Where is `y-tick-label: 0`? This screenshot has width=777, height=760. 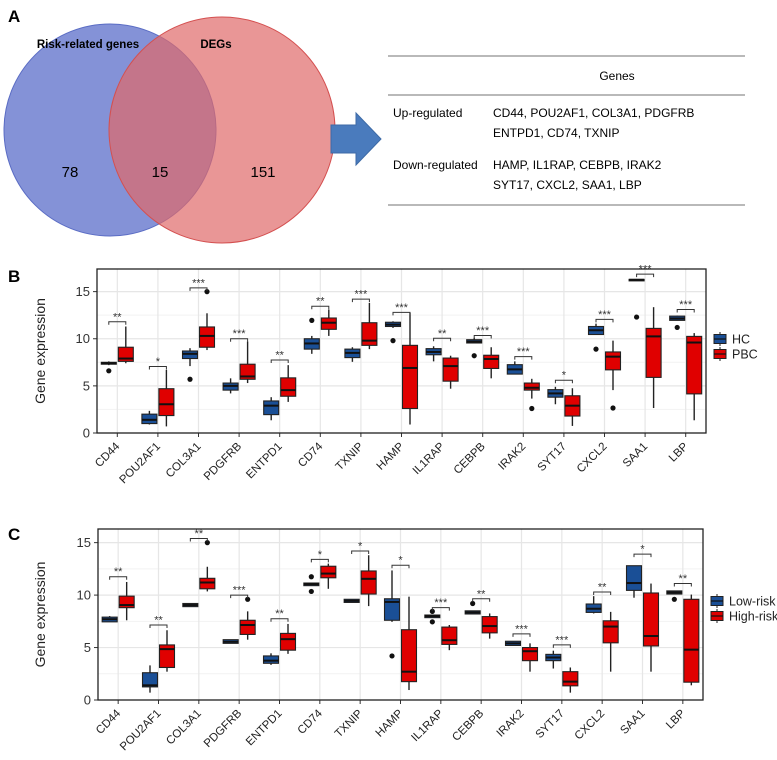
y-tick-label: 0 is located at coordinates (86, 433).